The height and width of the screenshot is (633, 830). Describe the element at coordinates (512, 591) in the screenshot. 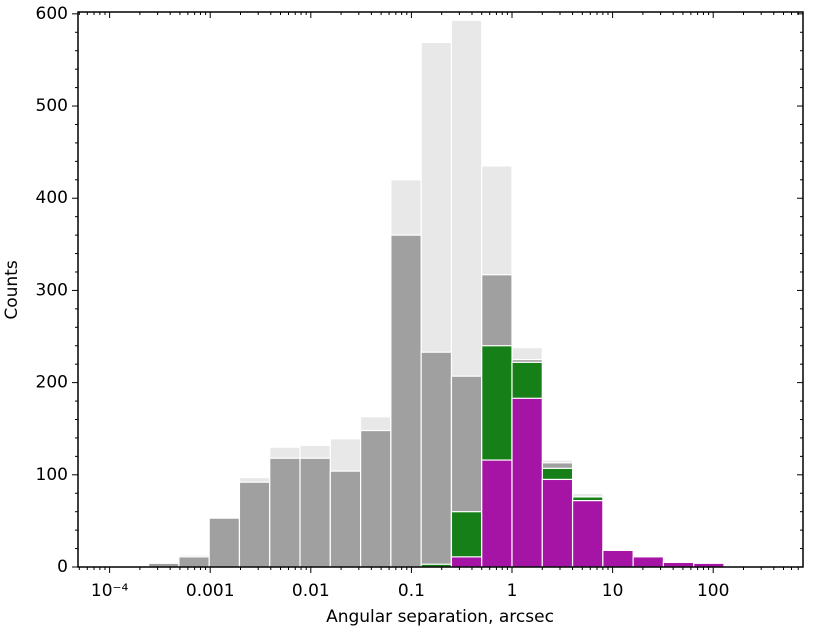

I see `x-tick-label: 1` at that location.